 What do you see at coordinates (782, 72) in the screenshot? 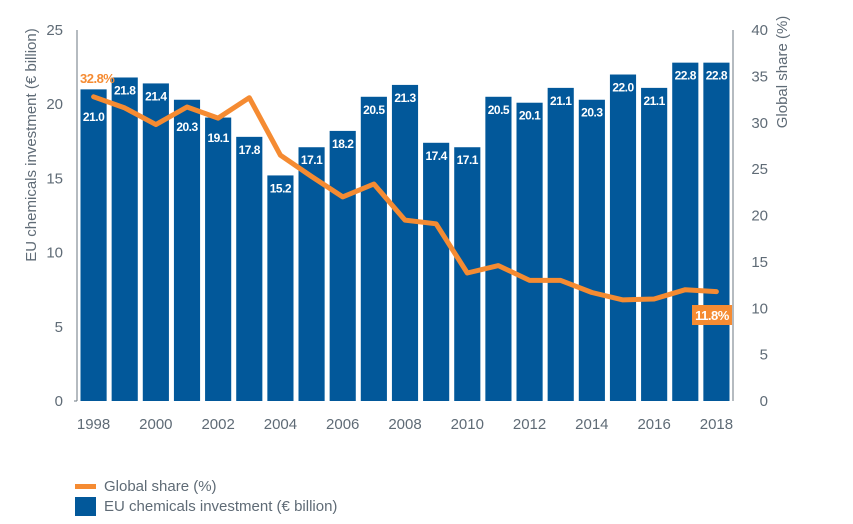
I see `right-axis-title: Global share (%)` at bounding box center [782, 72].